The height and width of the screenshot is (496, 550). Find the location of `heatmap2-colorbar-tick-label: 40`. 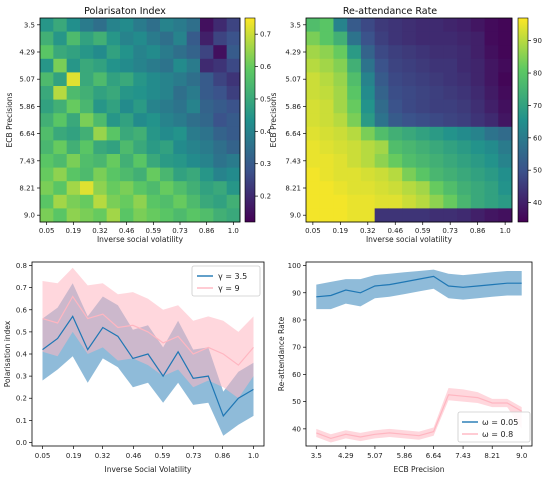

heatmap2-colorbar-tick-label: 40 is located at coordinates (537, 203).